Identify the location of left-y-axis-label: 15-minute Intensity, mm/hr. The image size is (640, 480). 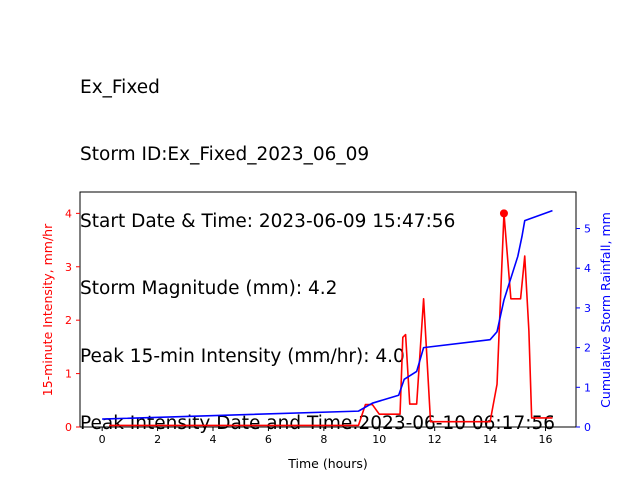
(47, 309).